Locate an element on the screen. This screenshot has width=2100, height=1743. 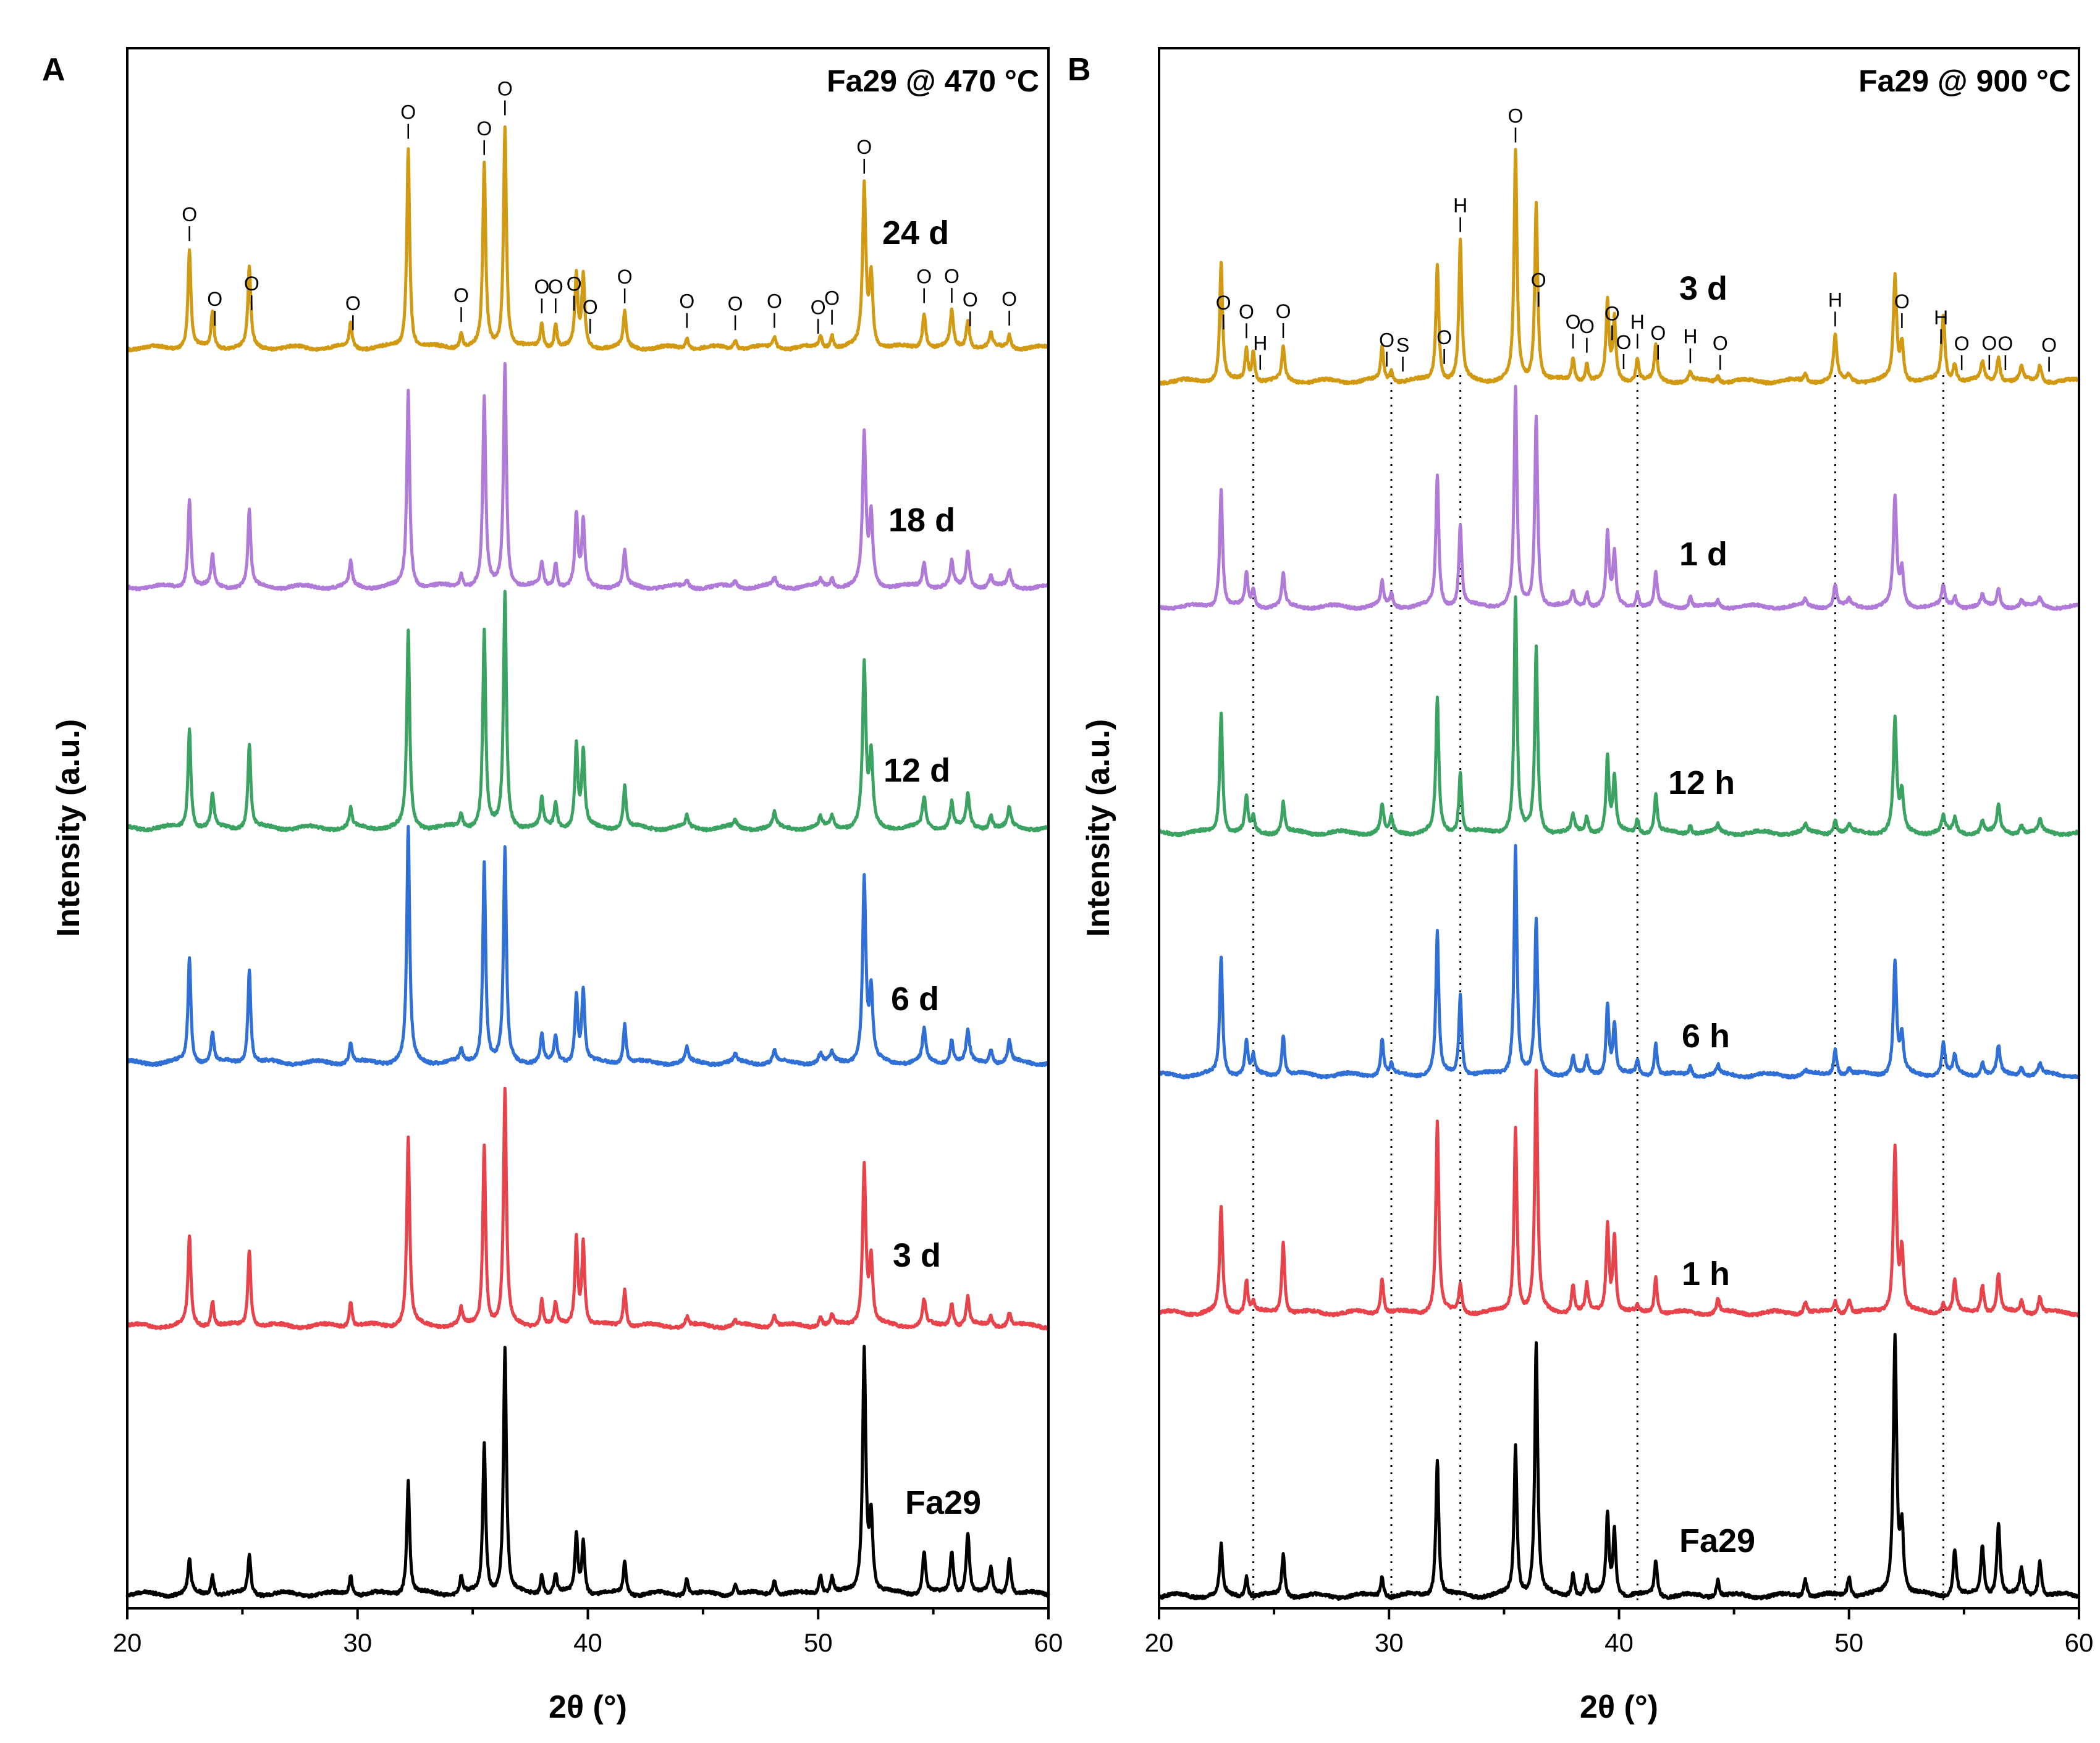
peak-annotation: S is located at coordinates (1402, 345).